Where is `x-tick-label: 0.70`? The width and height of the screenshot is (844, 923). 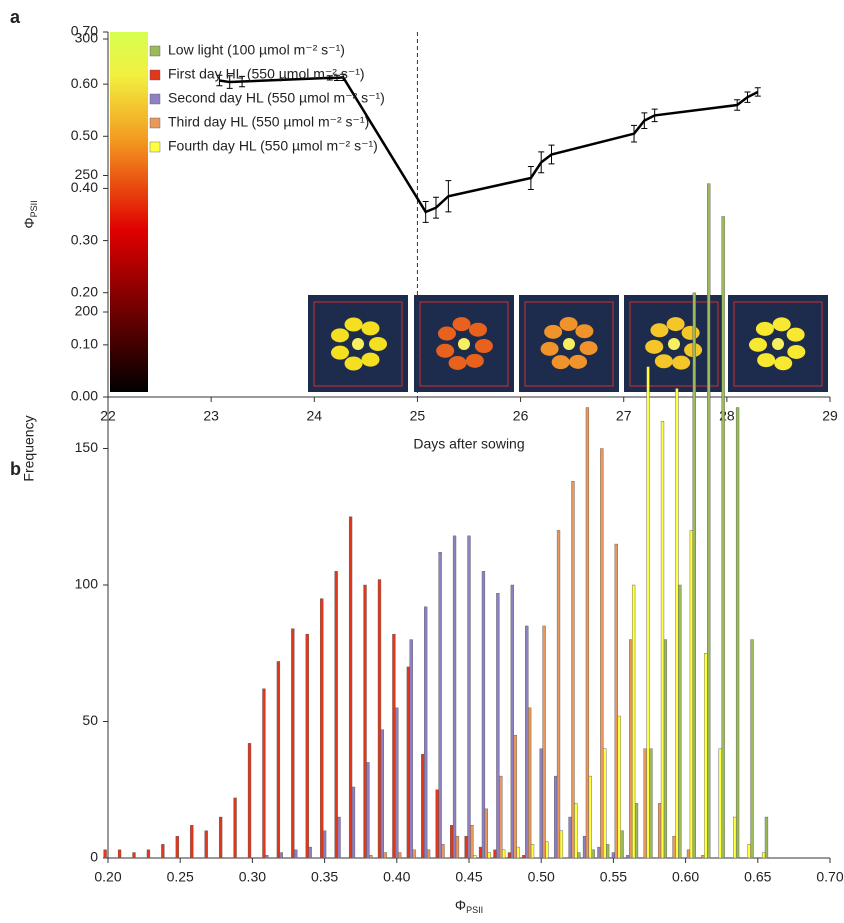 x-tick-label: 0.70 is located at coordinates (829, 877).